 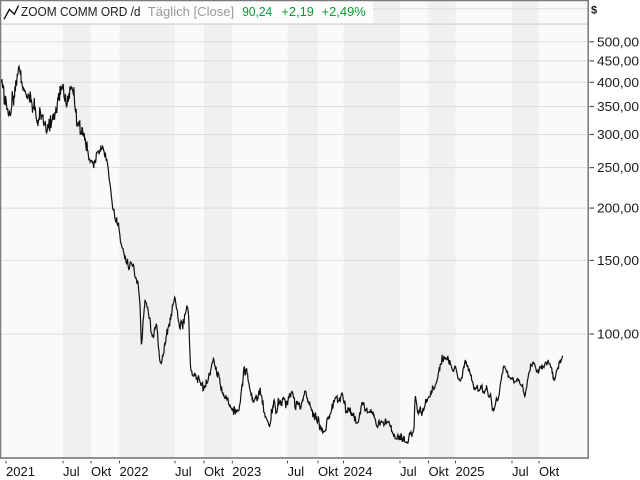 What do you see at coordinates (191, 11) in the screenshot?
I see `svg-text: Täglich [Close]` at bounding box center [191, 11].